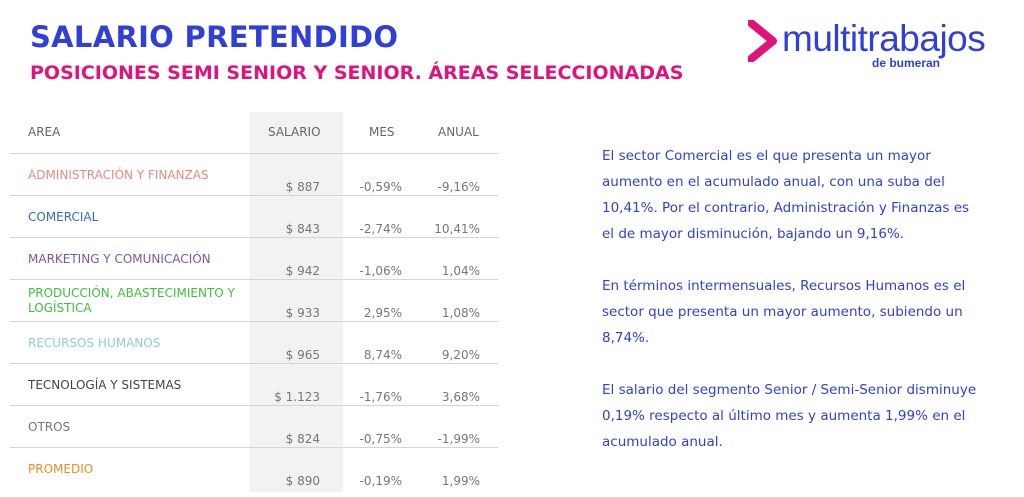 The image size is (1024, 497). What do you see at coordinates (297, 397) in the screenshot?
I see `row-salario: $ 1.123` at bounding box center [297, 397].